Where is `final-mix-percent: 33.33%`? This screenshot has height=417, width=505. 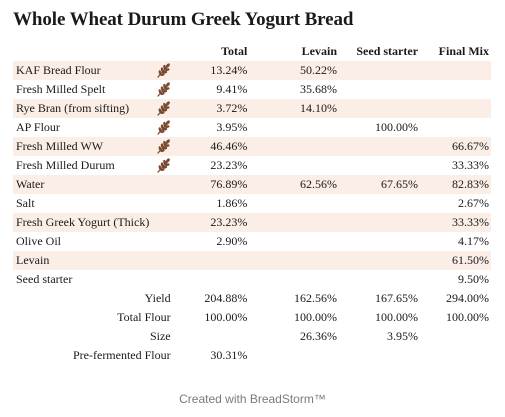
final-mix-percent: 33.33% is located at coordinates (454, 222).